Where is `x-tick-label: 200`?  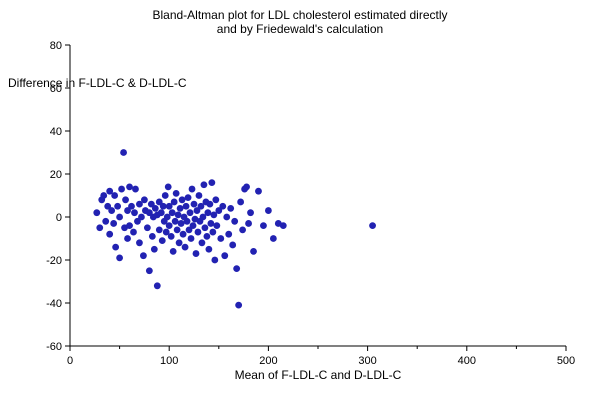
x-tick-label: 200 is located at coordinates (268, 361).